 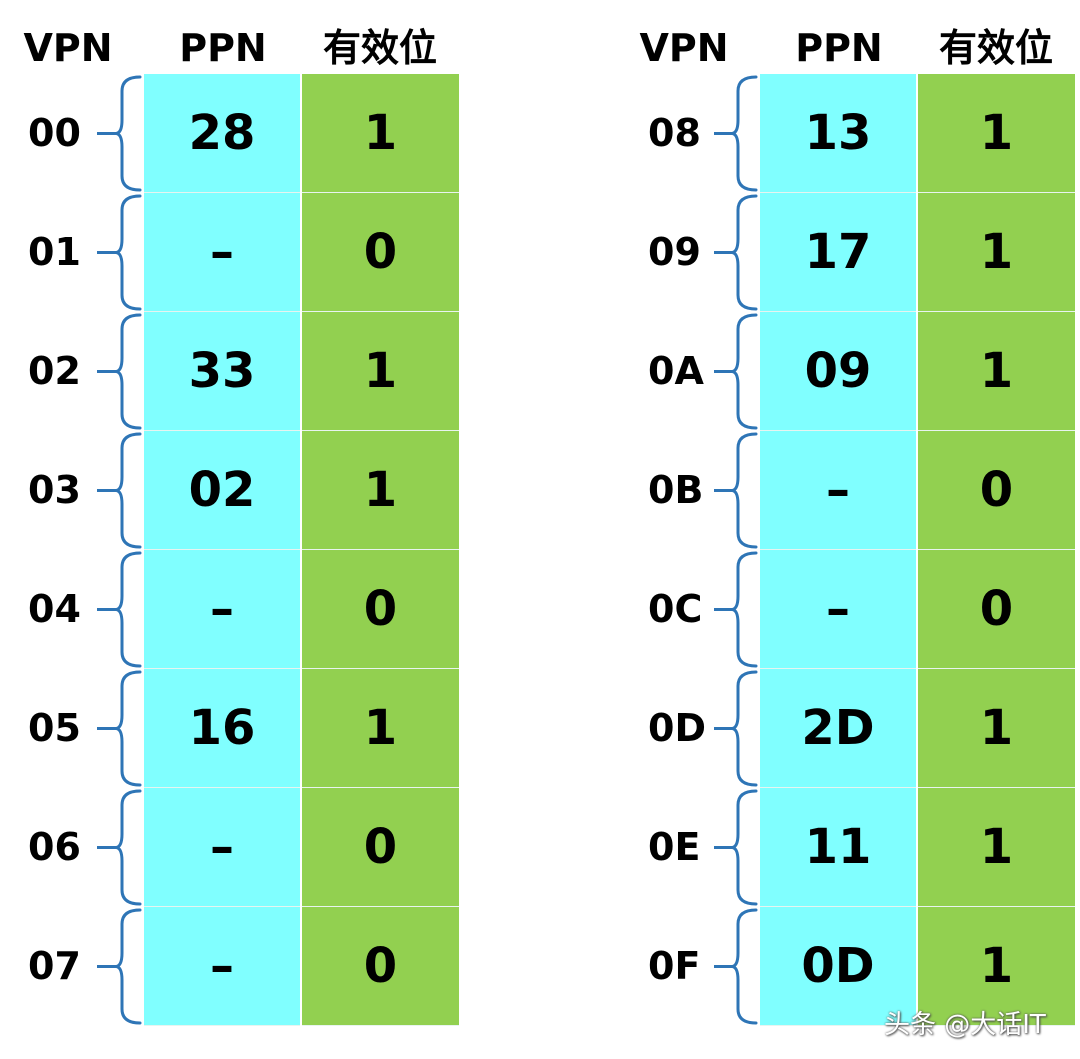 What do you see at coordinates (222, 133) in the screenshot?
I see `ppn-cell: 28` at bounding box center [222, 133].